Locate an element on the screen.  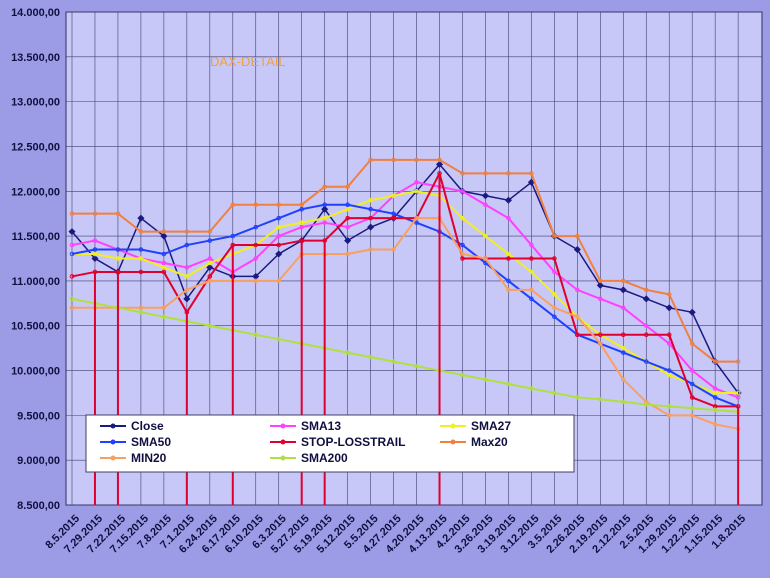
y-tick-label: 9.000,00 is located at coordinates (38, 461).